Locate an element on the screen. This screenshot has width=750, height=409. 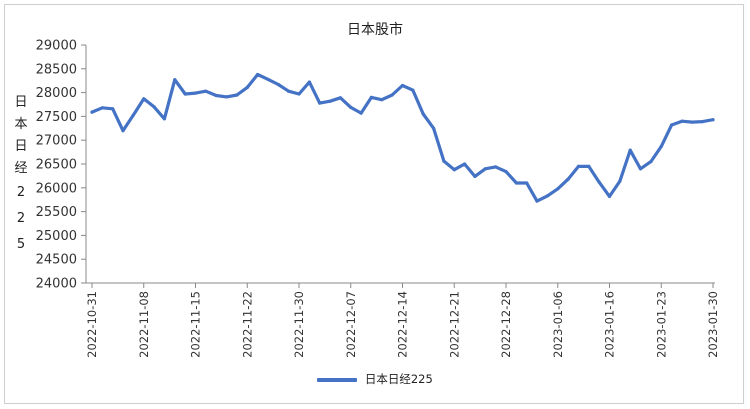
x-tick-label: 2022-11-30 is located at coordinates (299, 324).